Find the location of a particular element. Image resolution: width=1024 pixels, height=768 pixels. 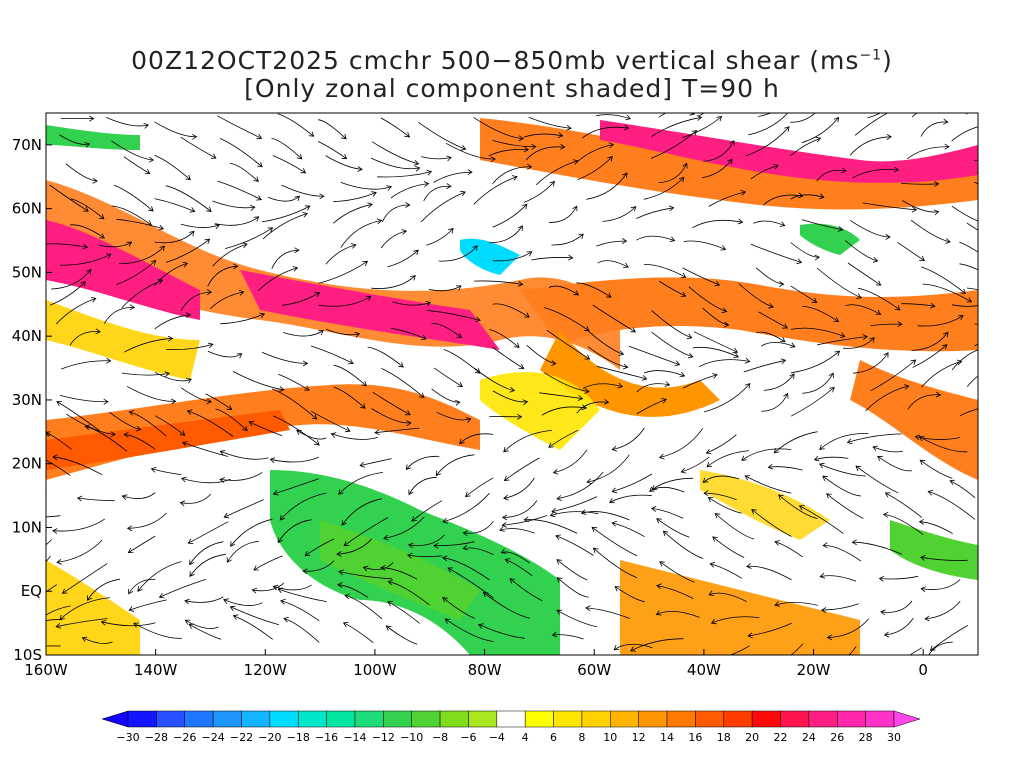

colorbar-label: −18 is located at coordinates (298, 737).